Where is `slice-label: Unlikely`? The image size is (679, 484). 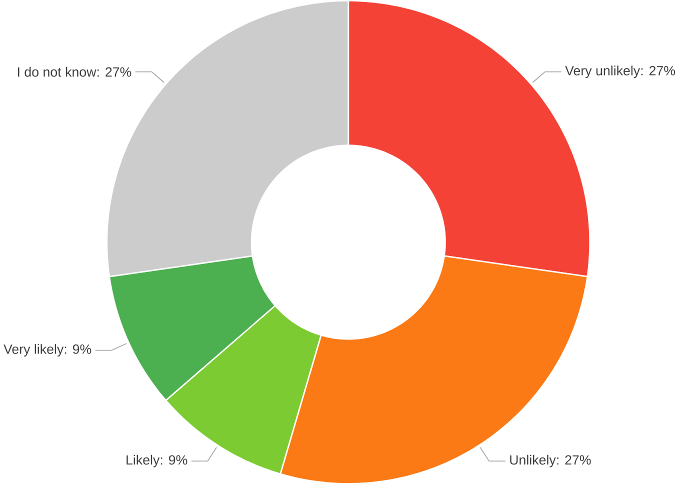 slice-label: Unlikely is located at coordinates (533, 461).